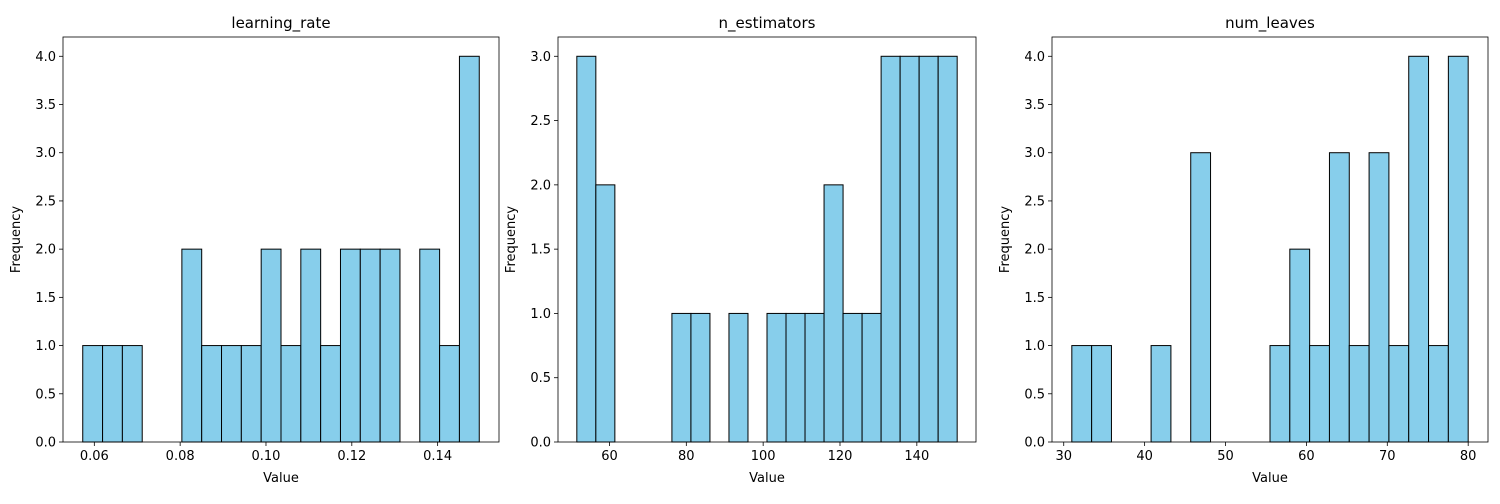 The width and height of the screenshot is (1500, 504). What do you see at coordinates (1225, 456) in the screenshot?
I see `x-tick-label: 50` at bounding box center [1225, 456].